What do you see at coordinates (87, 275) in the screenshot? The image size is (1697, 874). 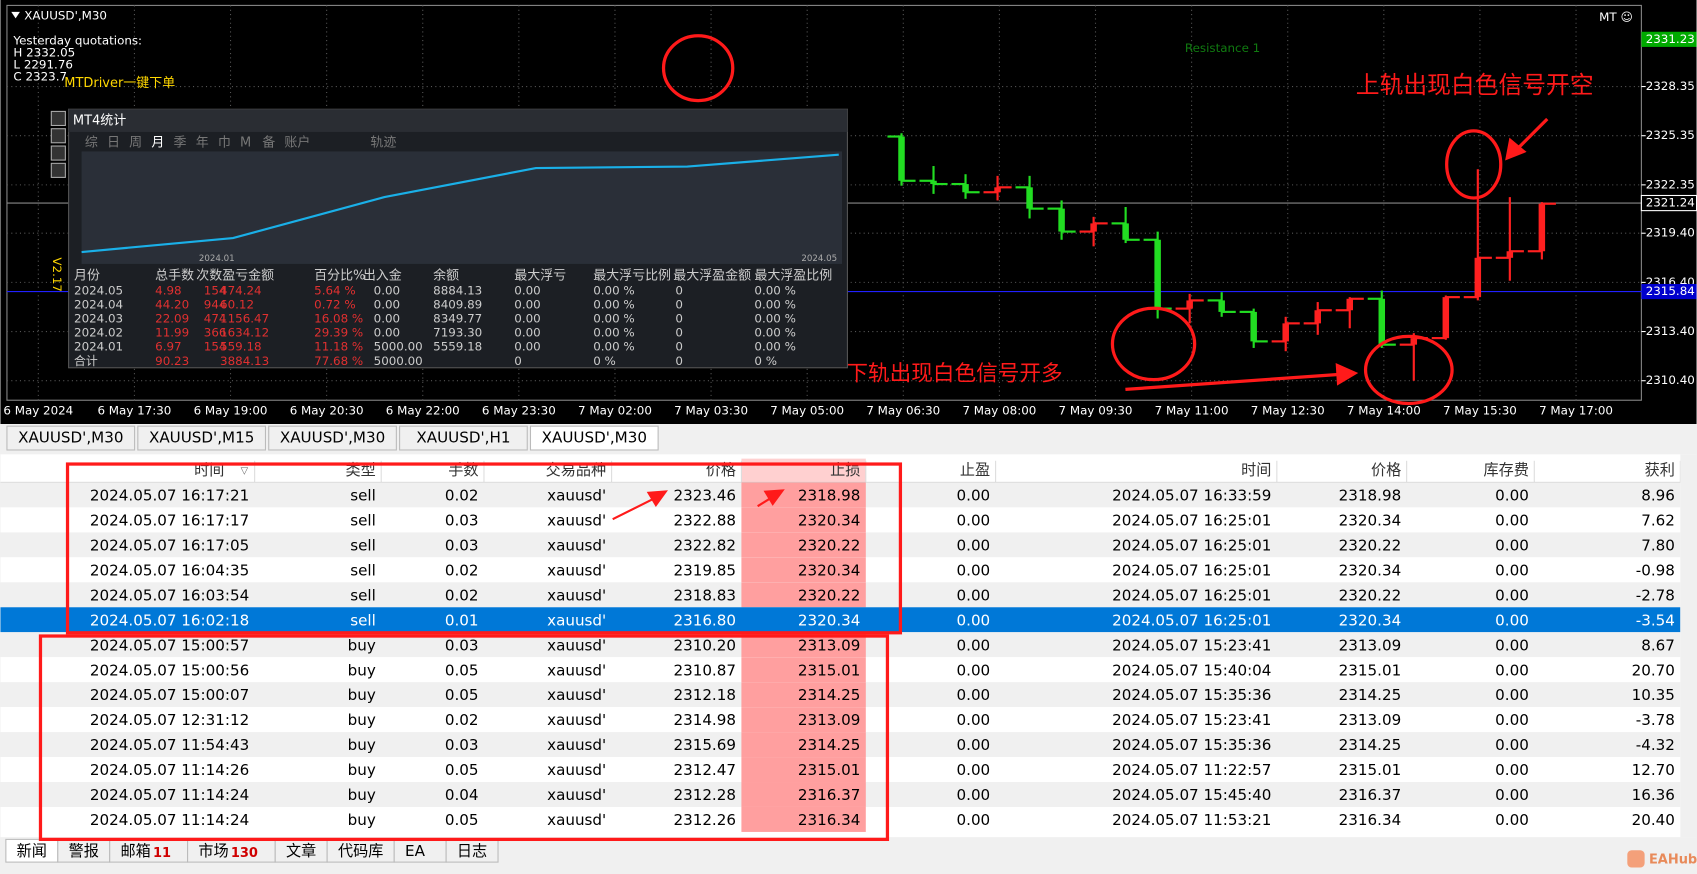 I see `panel-header: 月份` at bounding box center [87, 275].